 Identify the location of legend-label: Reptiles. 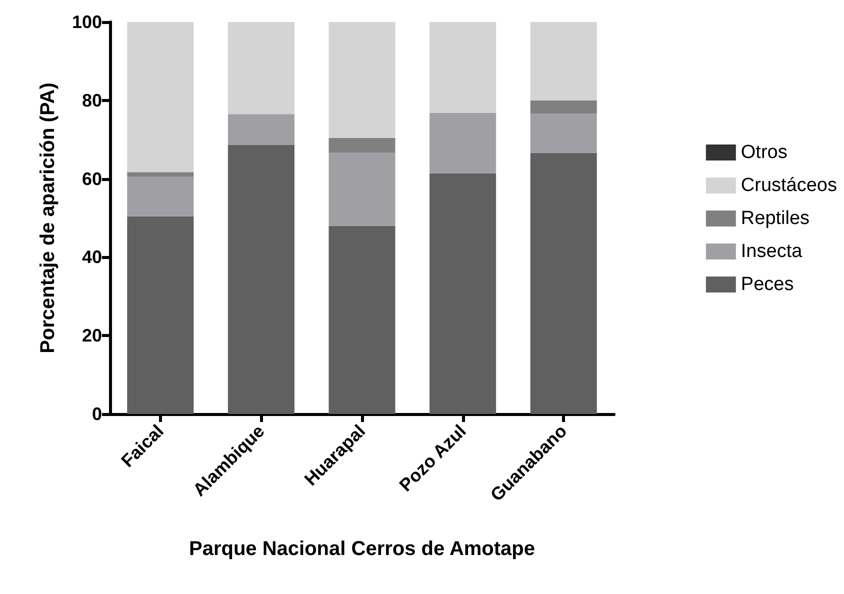
(775, 218).